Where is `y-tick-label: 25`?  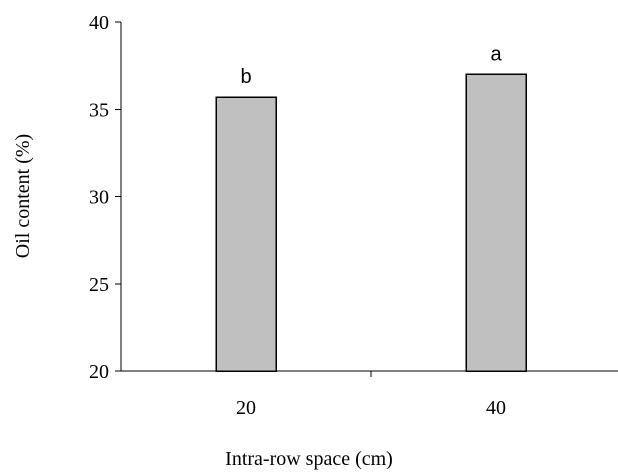 y-tick-label: 25 is located at coordinates (99, 285).